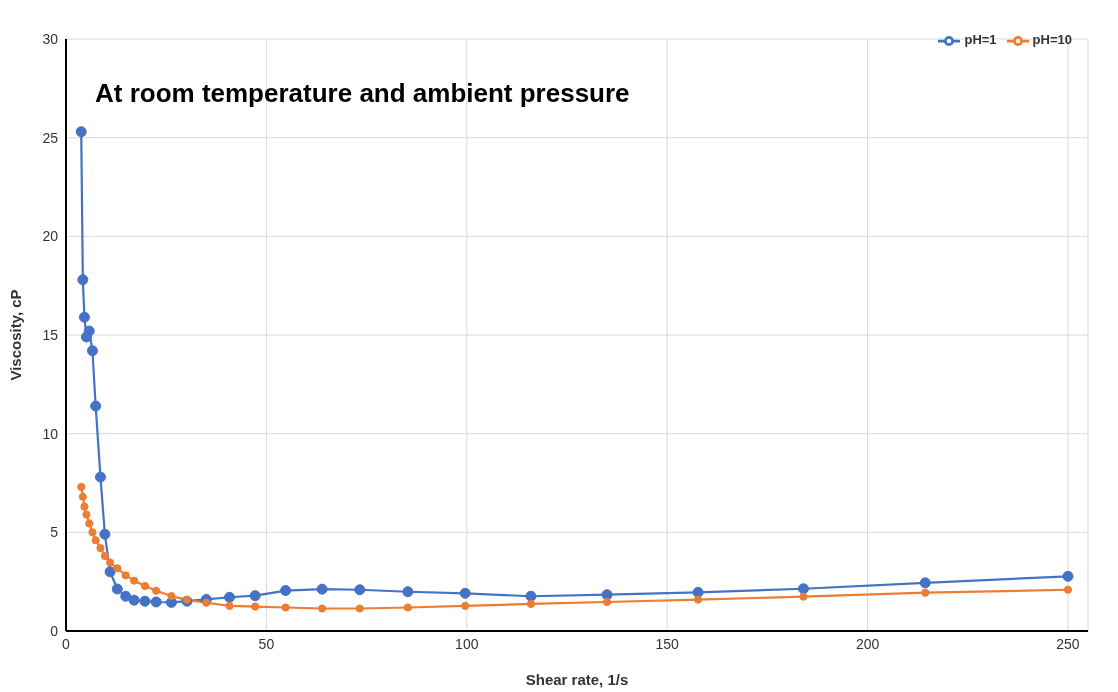  Describe the element at coordinates (980, 40) in the screenshot. I see `legend-label: pH=1` at that location.